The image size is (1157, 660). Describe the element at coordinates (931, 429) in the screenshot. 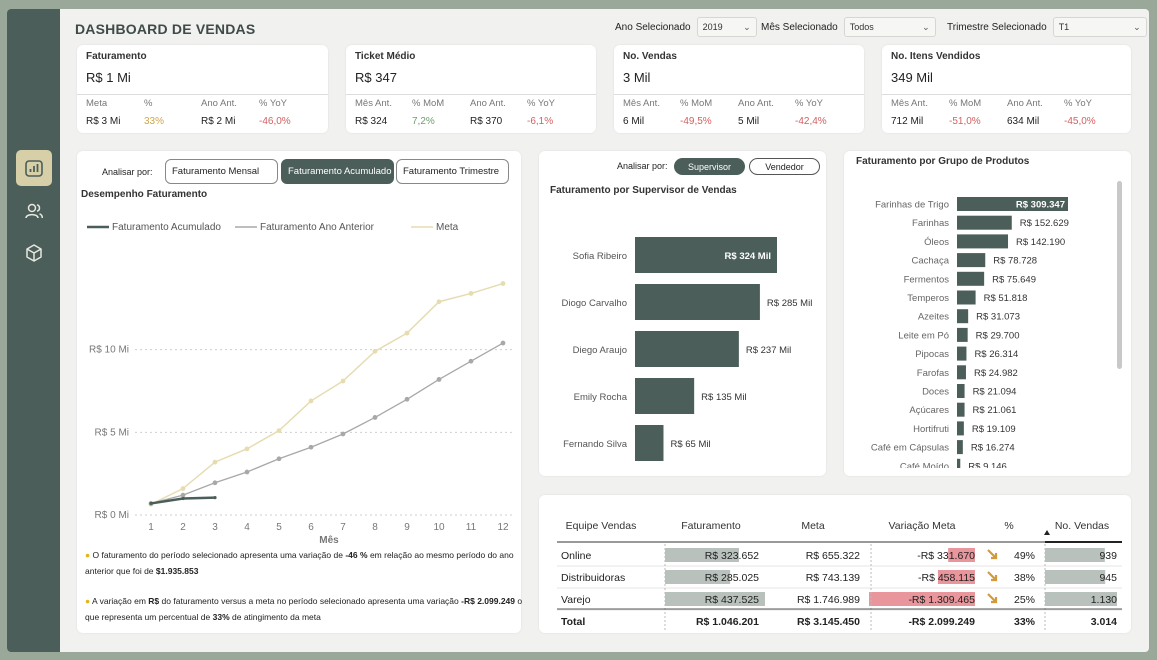

I see `category-label: Hortifruti` at that location.